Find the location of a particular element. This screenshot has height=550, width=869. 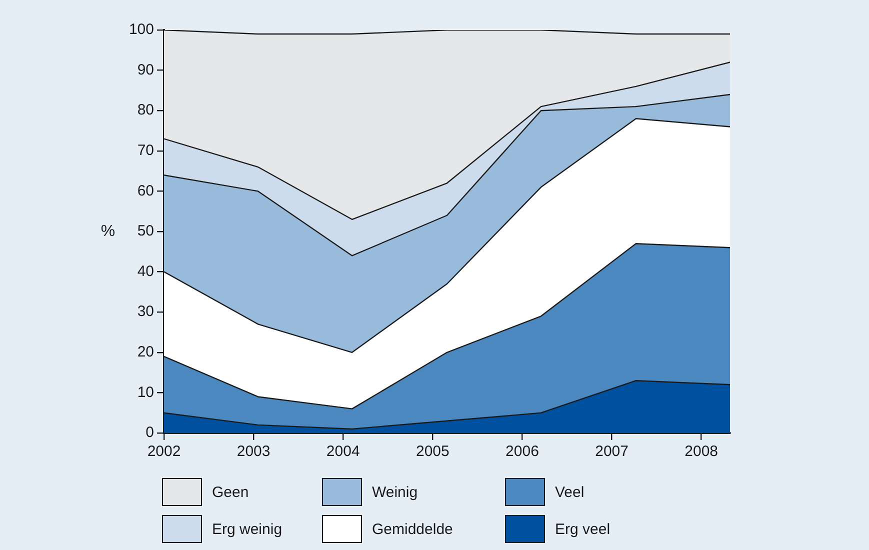

legend-label: Weinig is located at coordinates (395, 492).